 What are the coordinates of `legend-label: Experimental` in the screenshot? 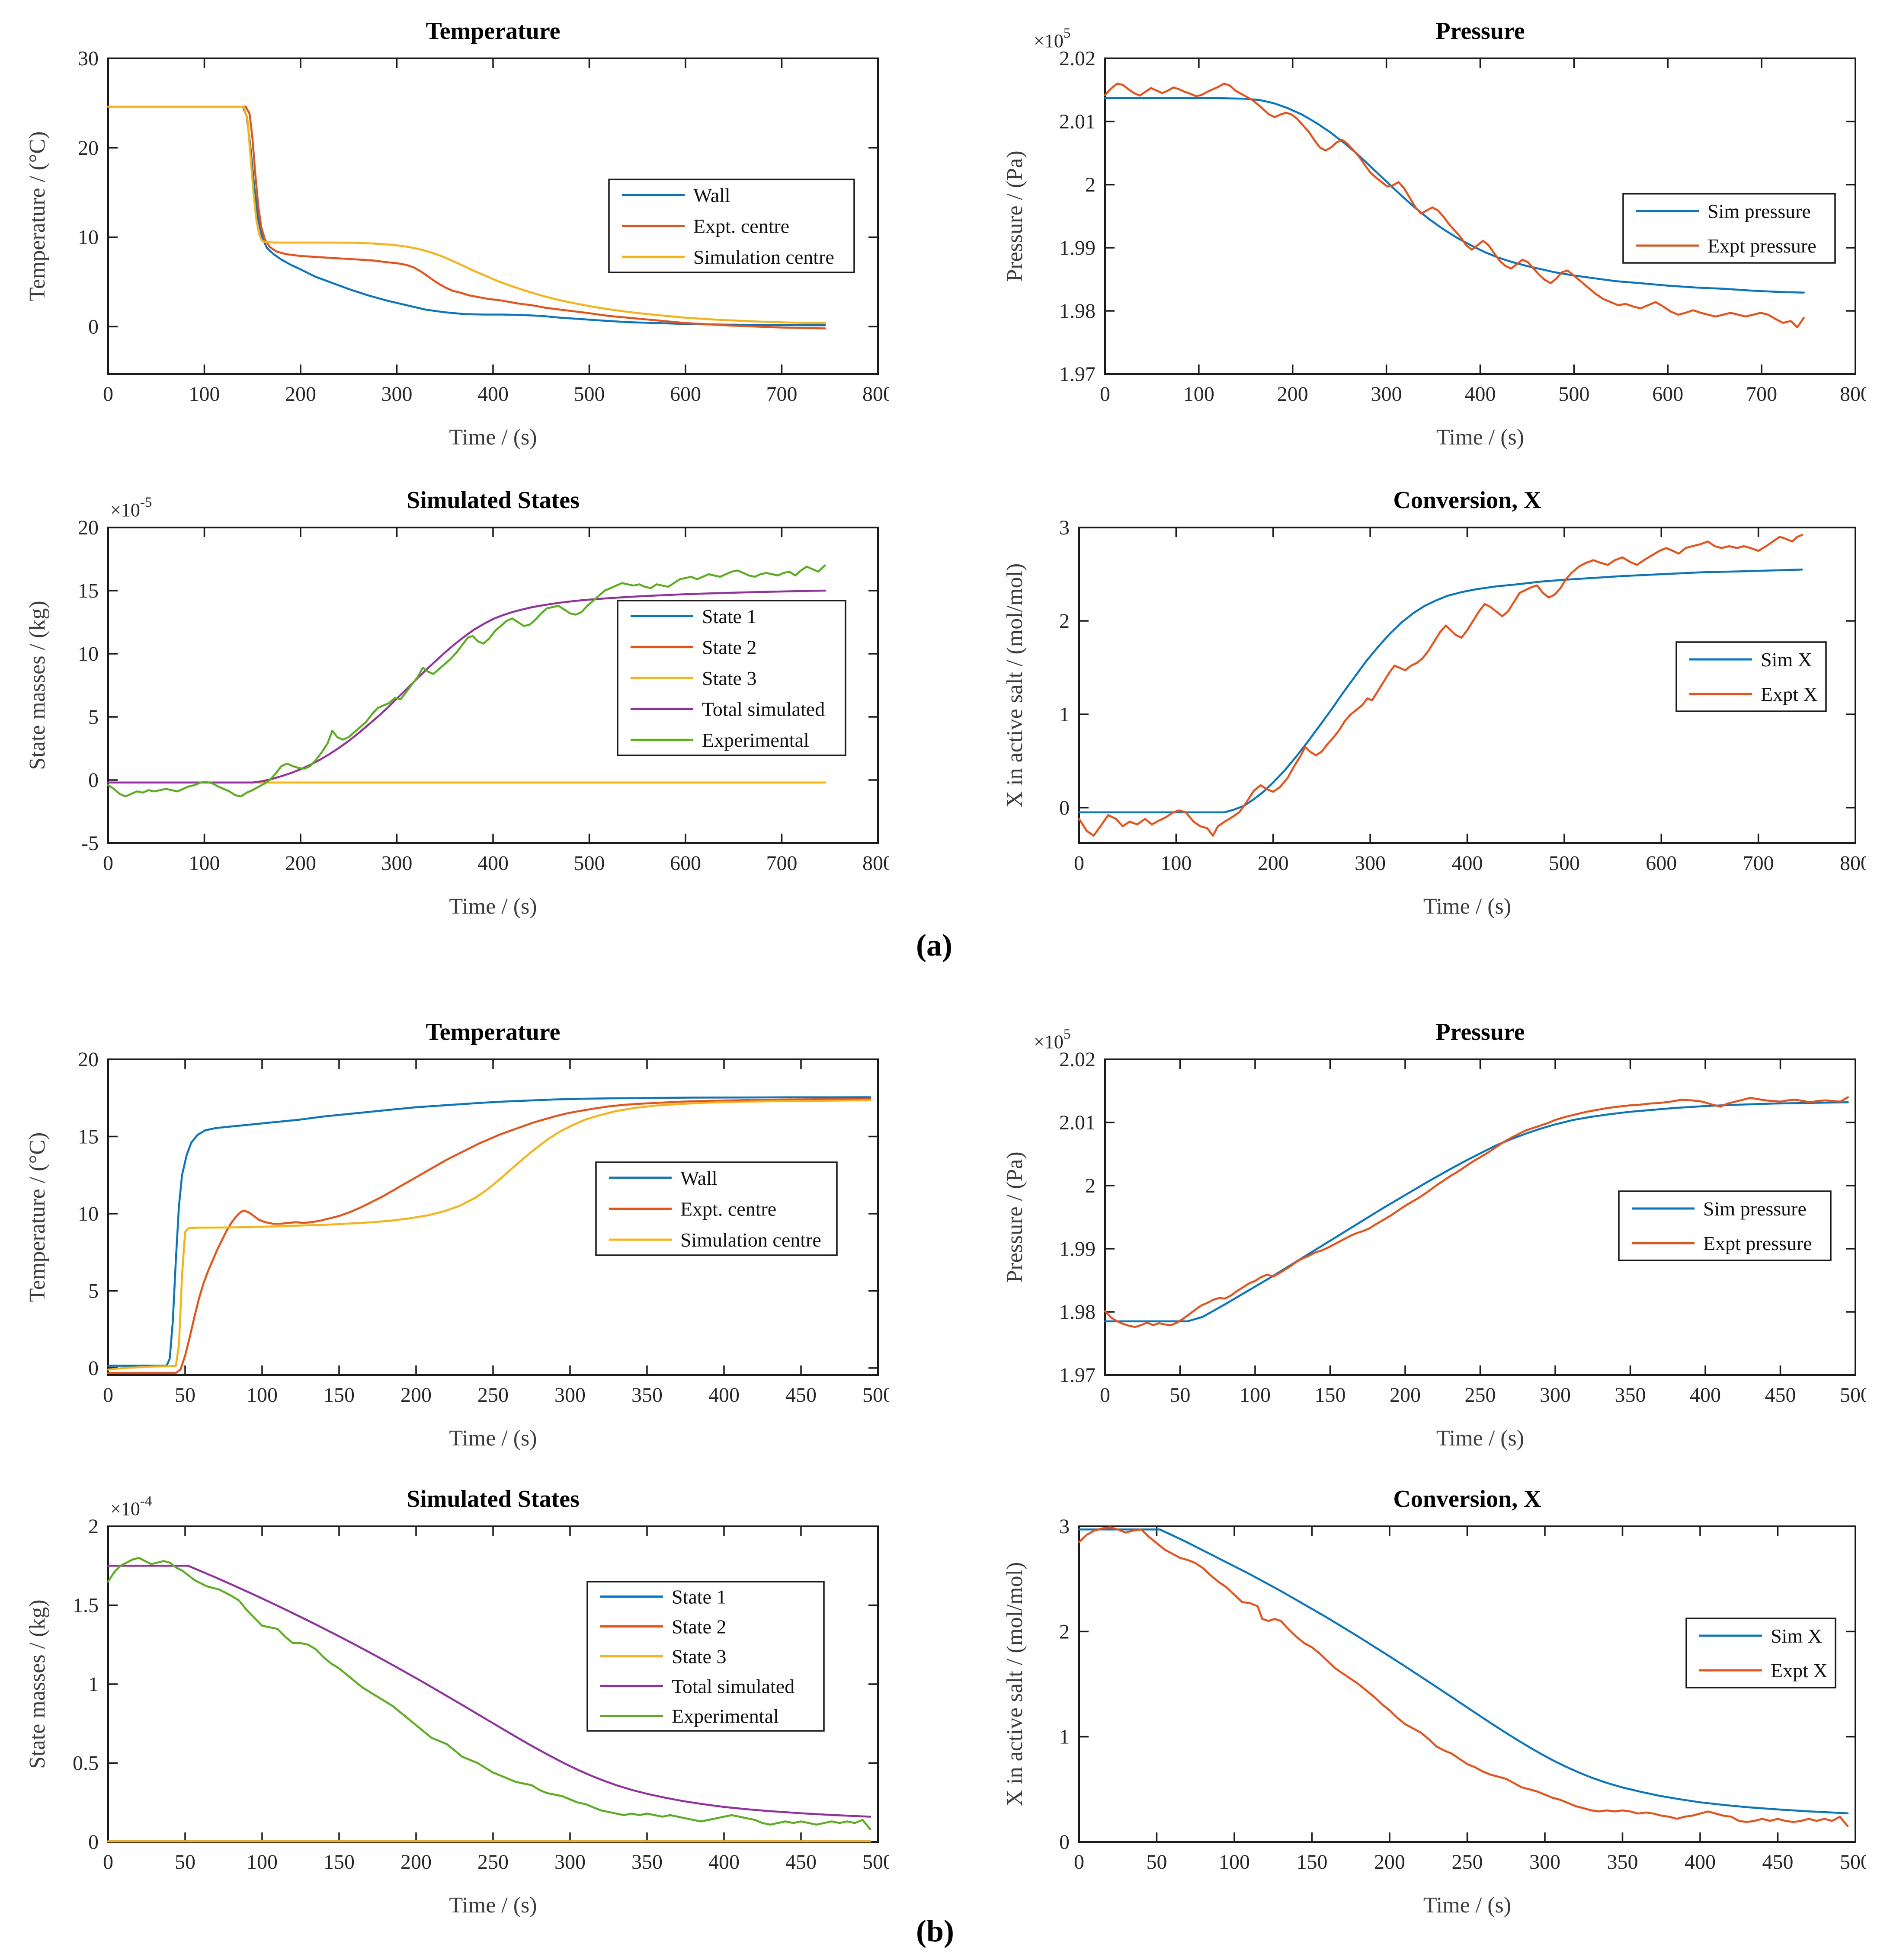 It's located at (725, 1716).